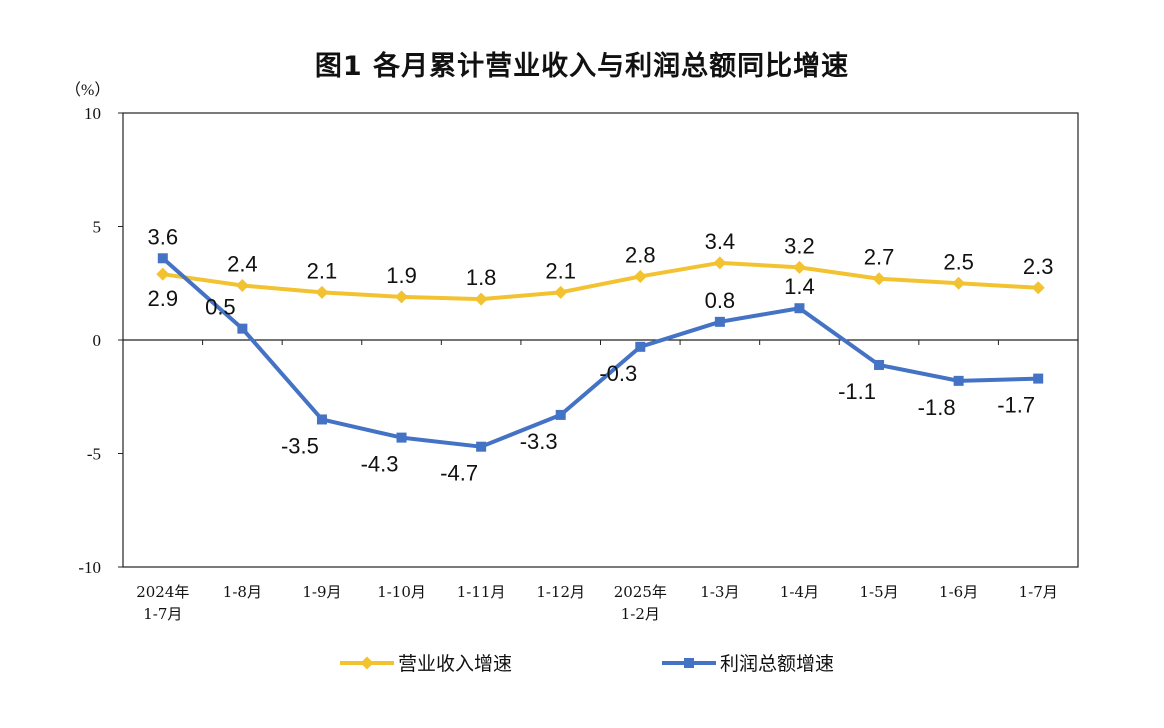 The height and width of the screenshot is (728, 1164). I want to click on y-axis-unit-label: （%）, so click(87, 90).